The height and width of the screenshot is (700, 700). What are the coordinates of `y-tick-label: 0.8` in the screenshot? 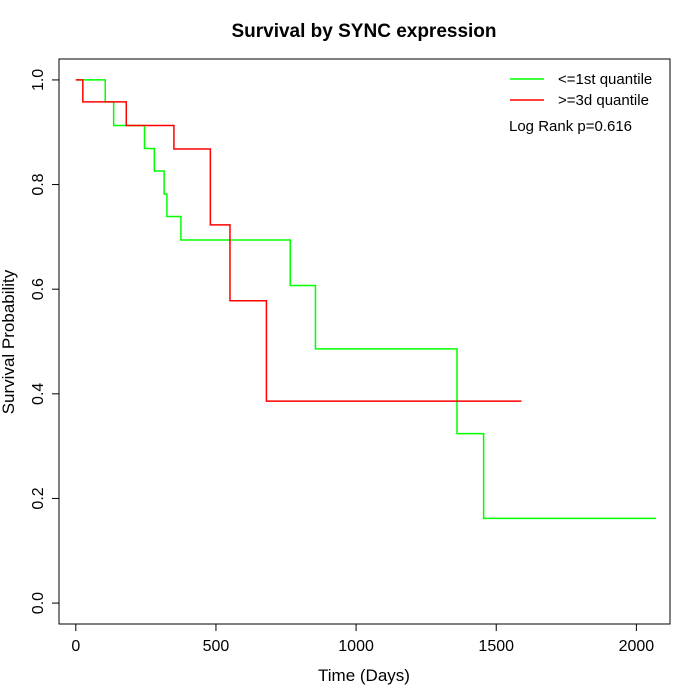 It's located at (38, 184).